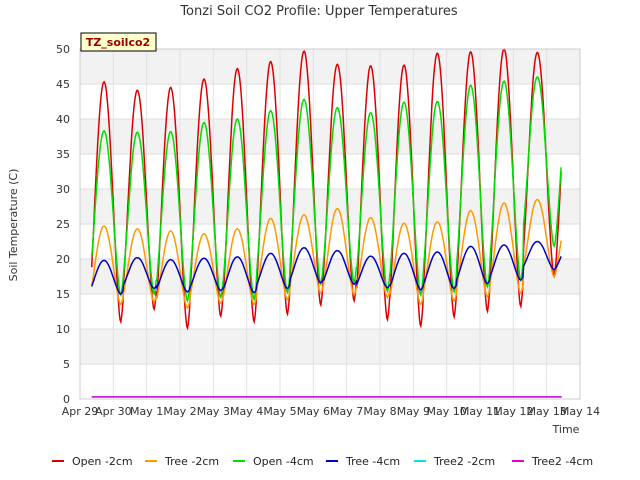  I want to click on y-tick-label: 15, so click(63, 294).